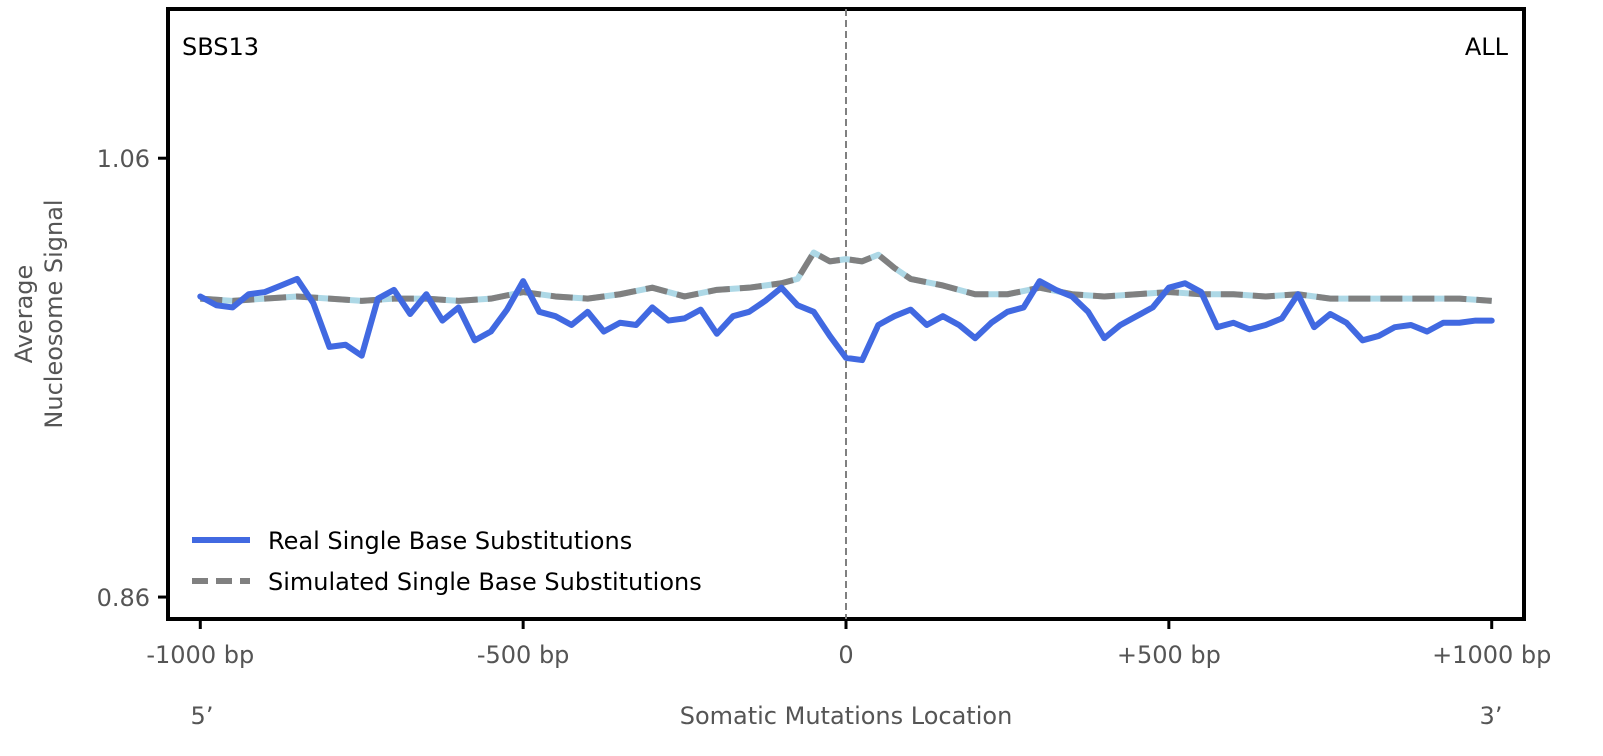 The height and width of the screenshot is (756, 1603). What do you see at coordinates (123, 159) in the screenshot?
I see `y-tick-label: 1.06` at bounding box center [123, 159].